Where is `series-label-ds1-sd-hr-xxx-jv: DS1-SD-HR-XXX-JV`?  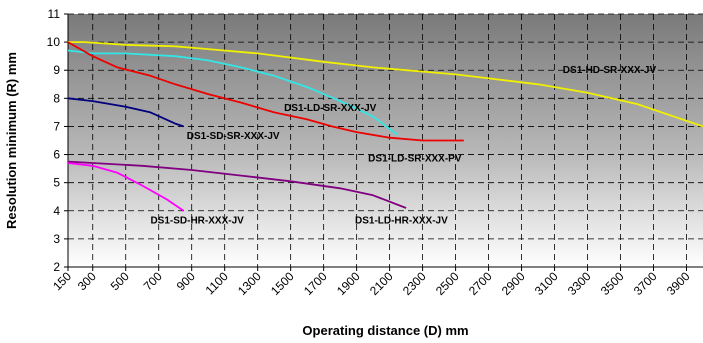
series-label-ds1-sd-hr-xxx-jv: DS1-SD-HR-XXX-JV is located at coordinates (197, 220).